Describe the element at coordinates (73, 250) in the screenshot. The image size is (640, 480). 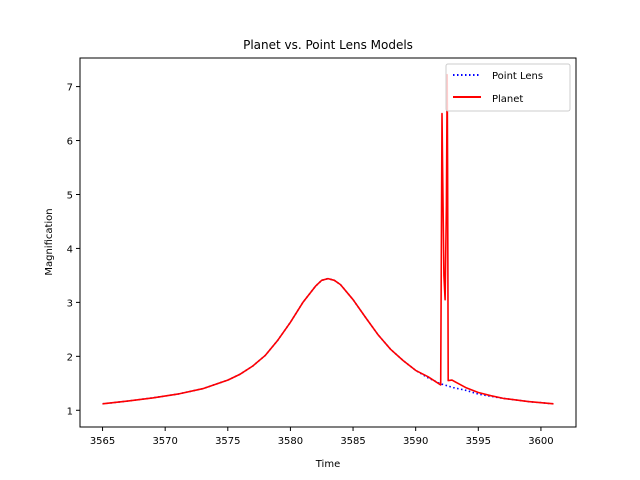
I see `y-axis: 1 2 3 4 5 6 7` at that location.